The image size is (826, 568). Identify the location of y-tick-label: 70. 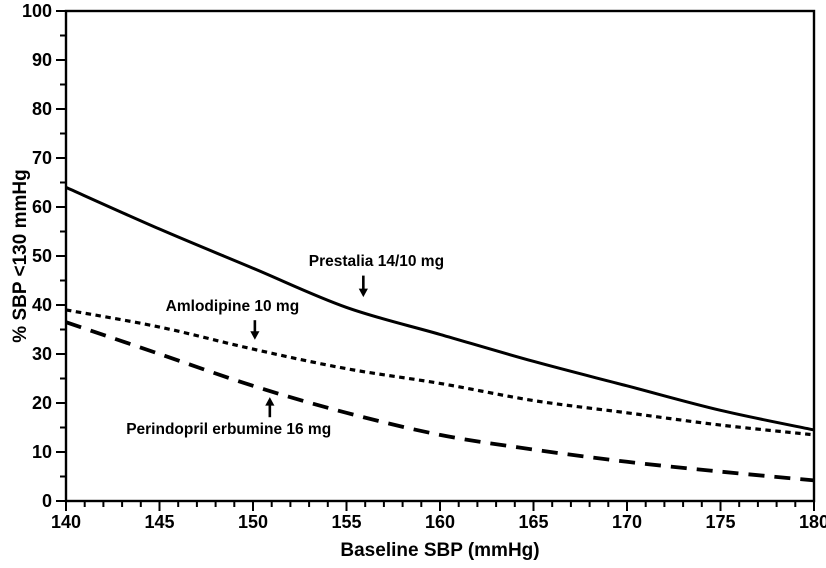
(42, 158).